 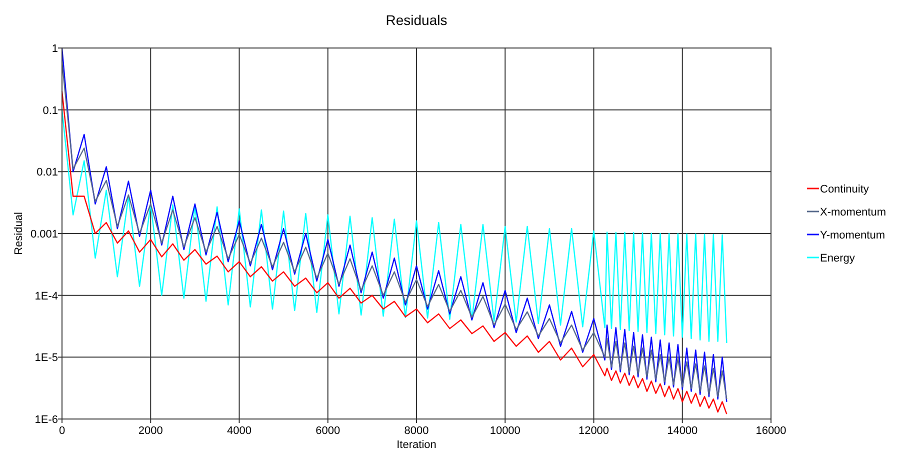 I want to click on y-tick-label: 1E-6, so click(x=46, y=420).